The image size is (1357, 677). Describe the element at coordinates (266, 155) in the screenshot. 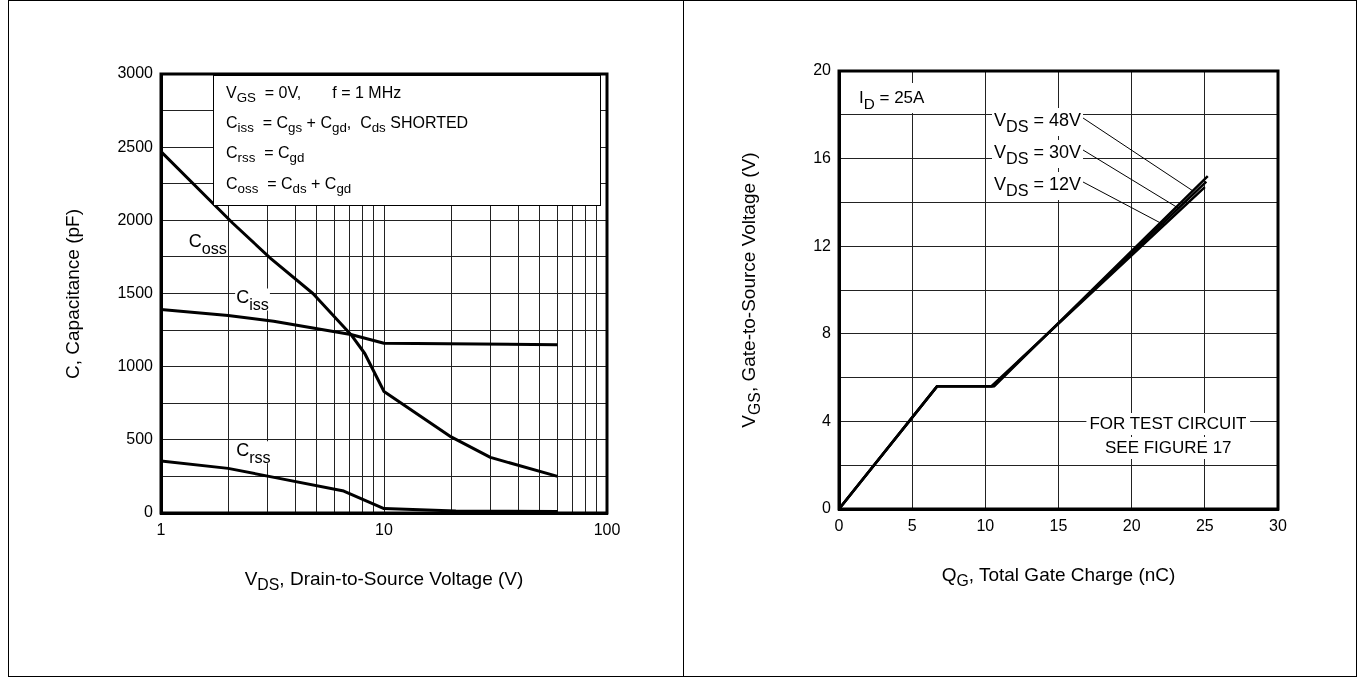

I see `annotation: C$_{rss}$ = C$_{gd}$` at that location.